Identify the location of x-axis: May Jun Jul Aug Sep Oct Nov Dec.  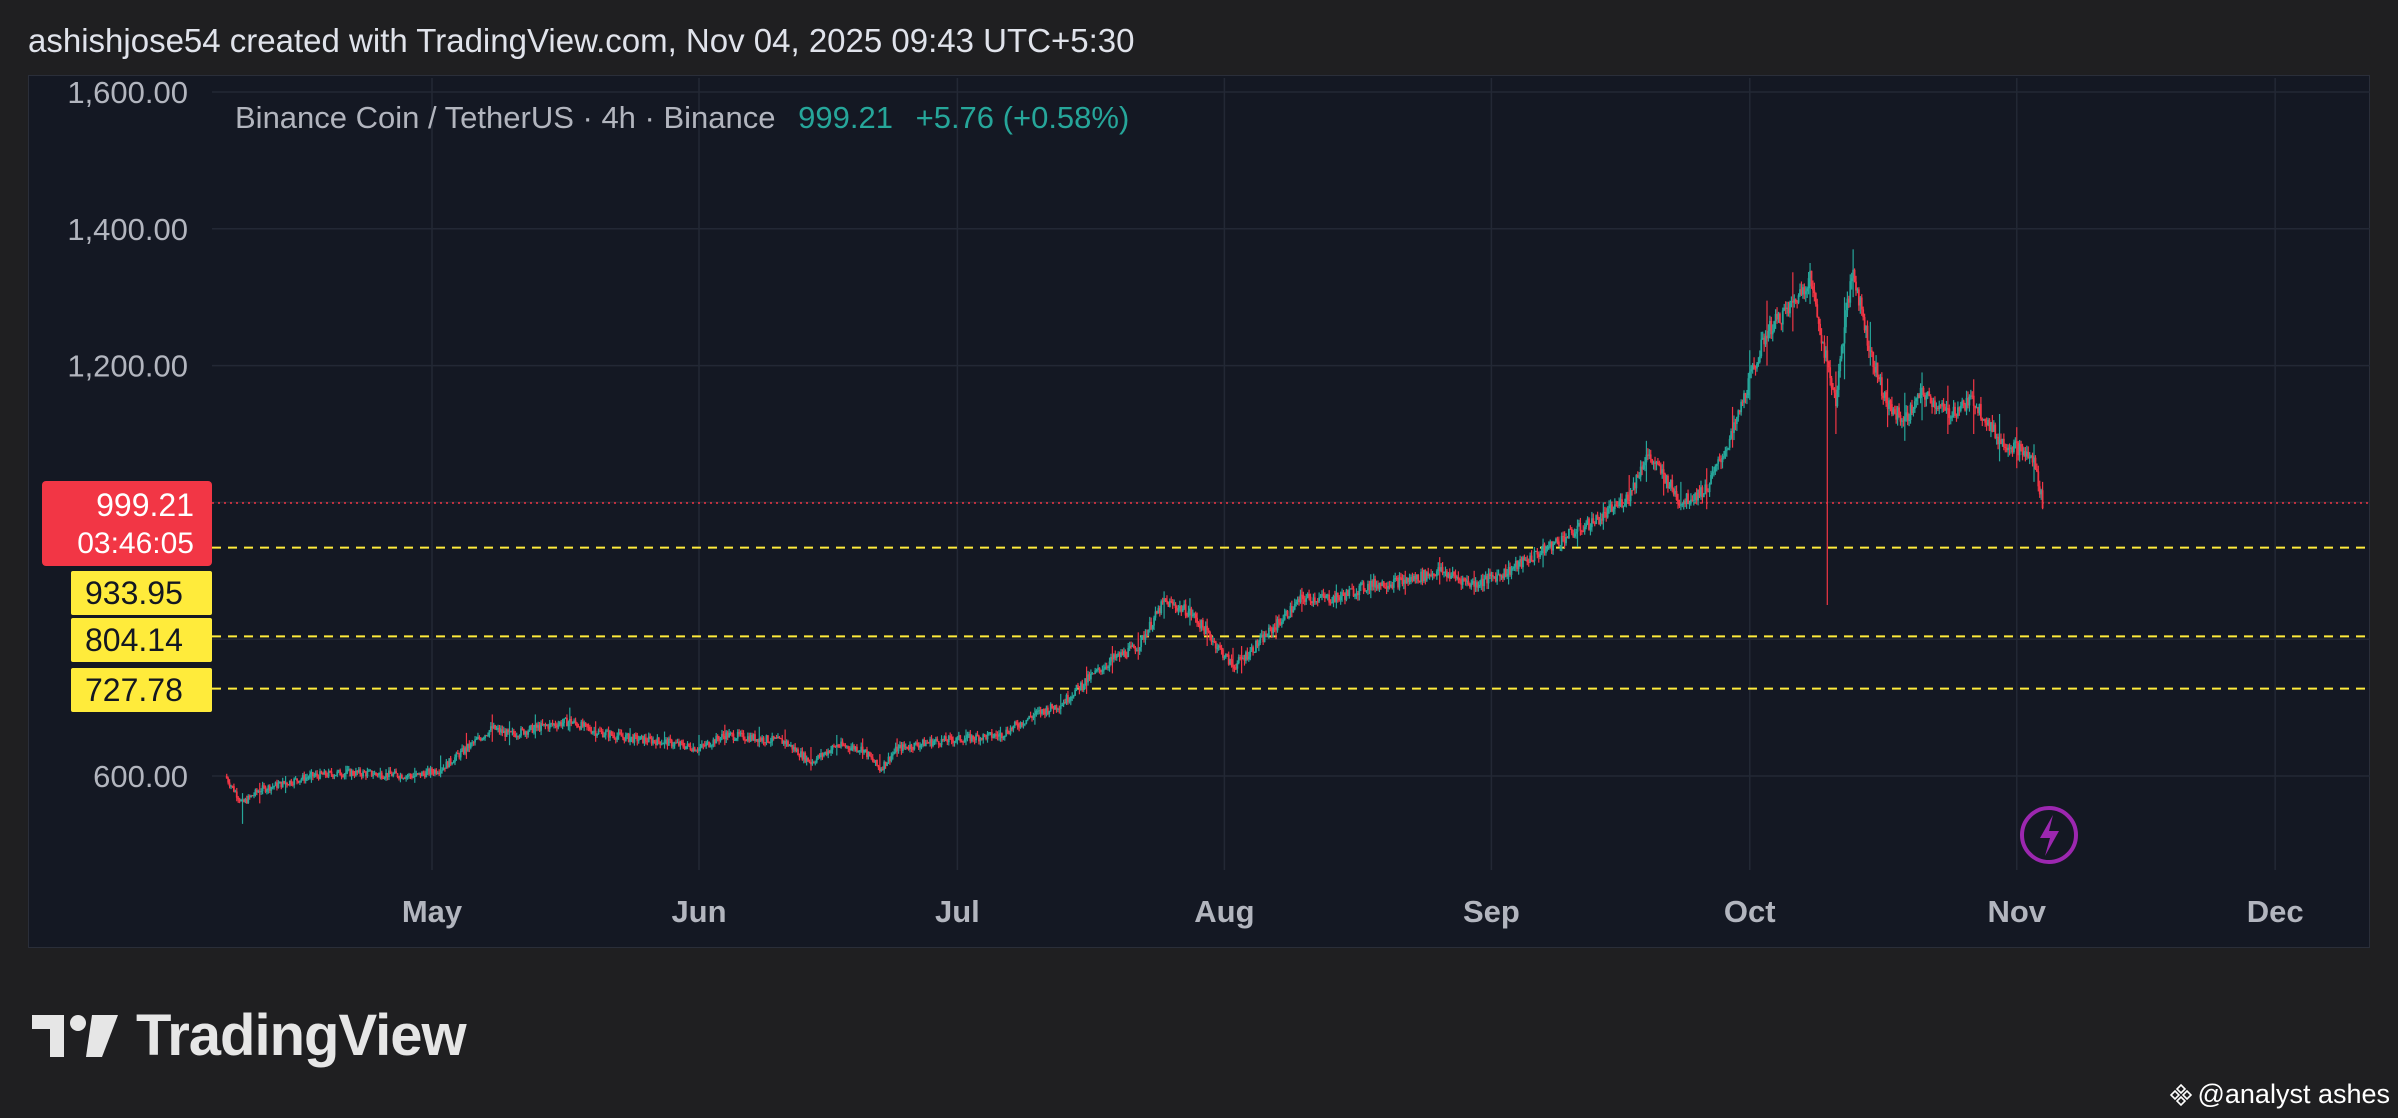
(1353, 911).